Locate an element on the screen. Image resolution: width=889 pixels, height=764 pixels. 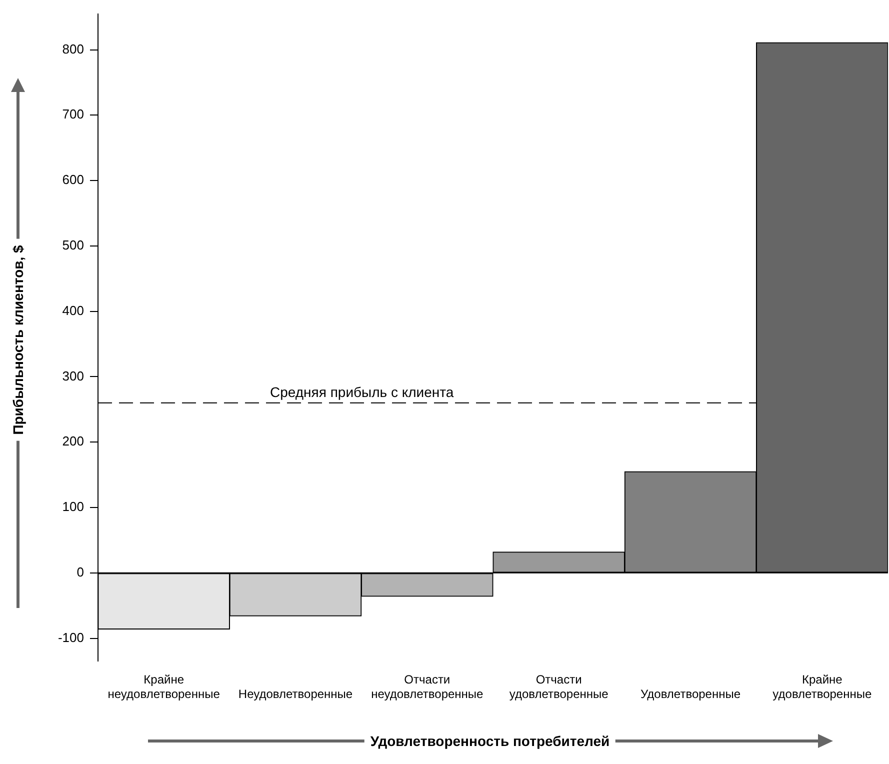
y-tick-label: 100 is located at coordinates (73, 506).